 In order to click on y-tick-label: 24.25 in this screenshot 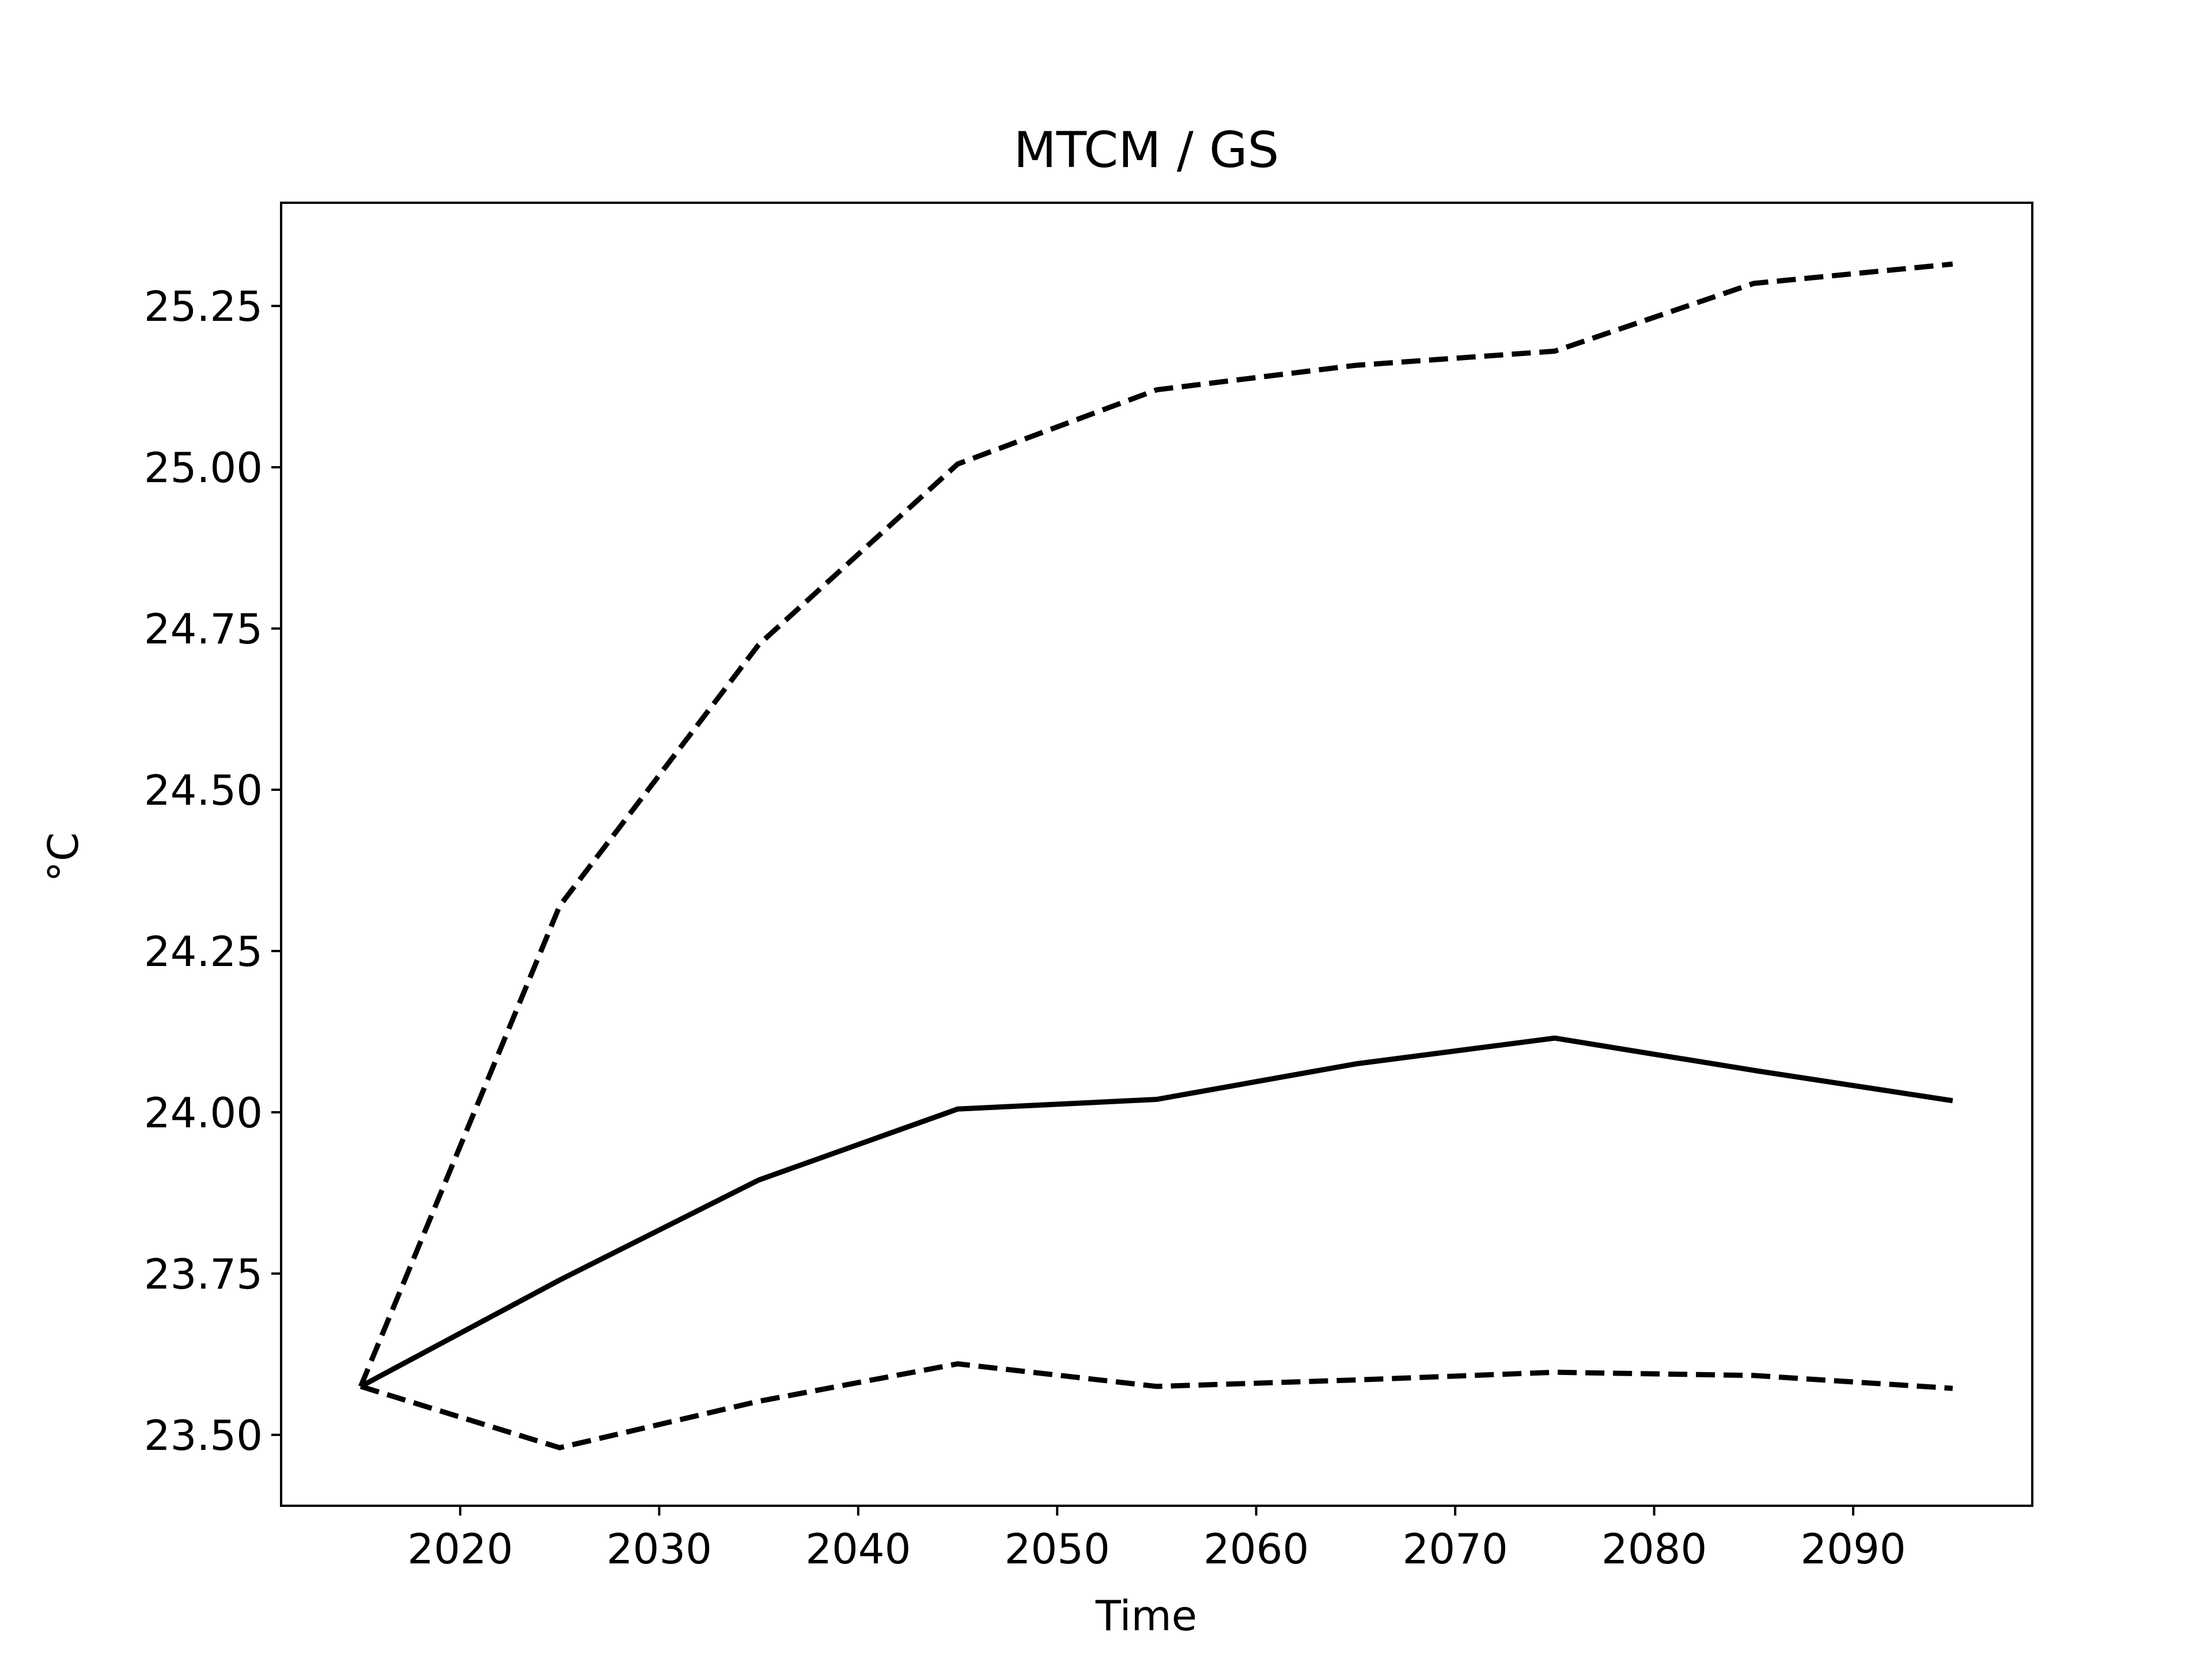, I will do `click(203, 951)`.